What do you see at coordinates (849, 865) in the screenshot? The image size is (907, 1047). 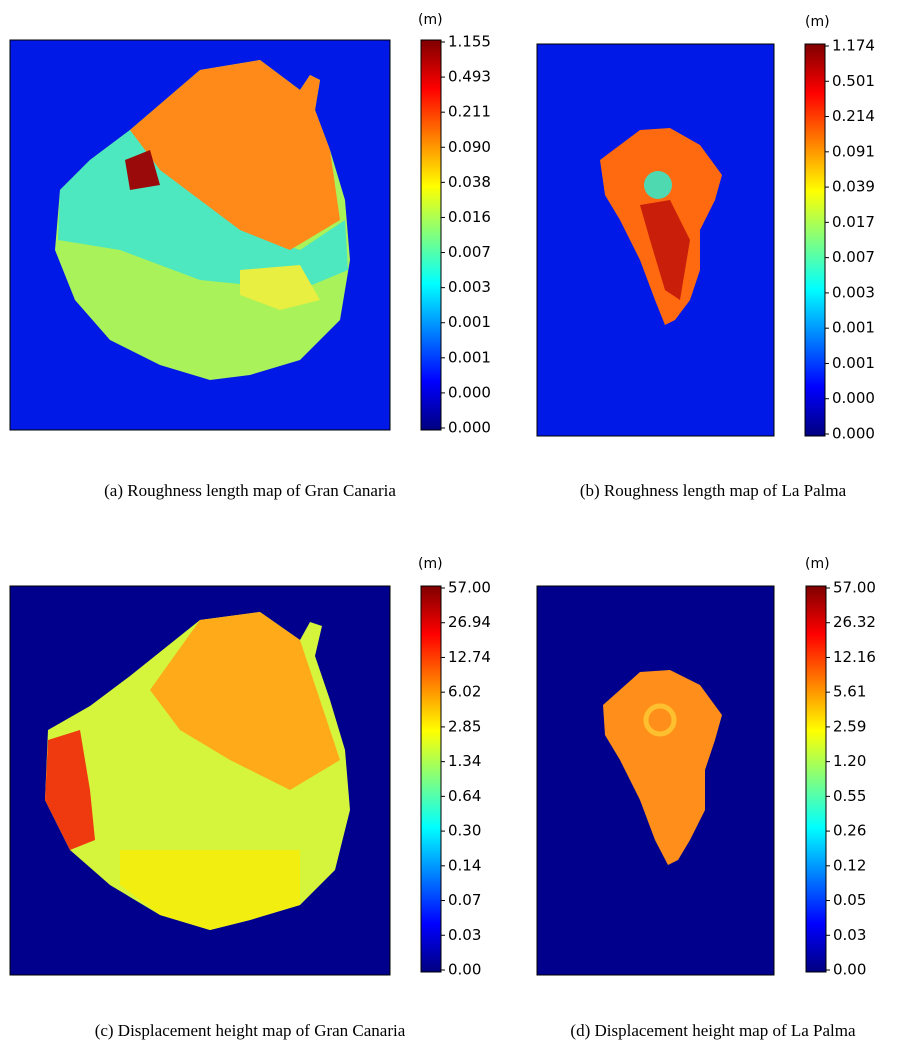 I see `colorbar-tick-label: 0.12` at bounding box center [849, 865].